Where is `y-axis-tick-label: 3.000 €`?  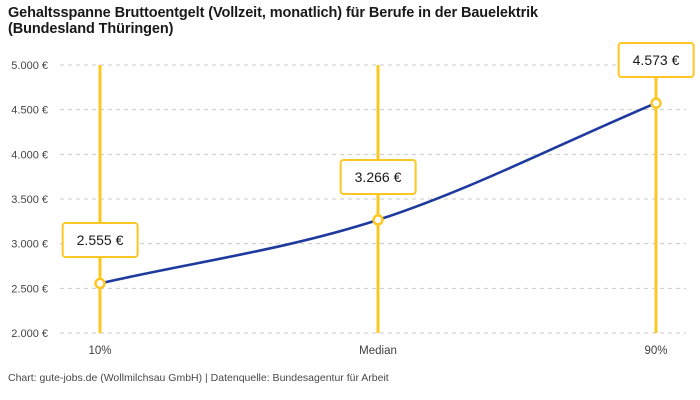
y-axis-tick-label: 3.000 € is located at coordinates (29, 245).